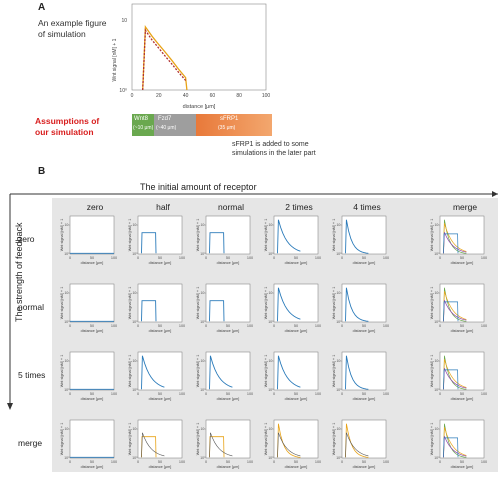 The image size is (500, 478). Describe the element at coordinates (124, 21) in the screenshot. I see `example-ytick-top: 10` at that location.